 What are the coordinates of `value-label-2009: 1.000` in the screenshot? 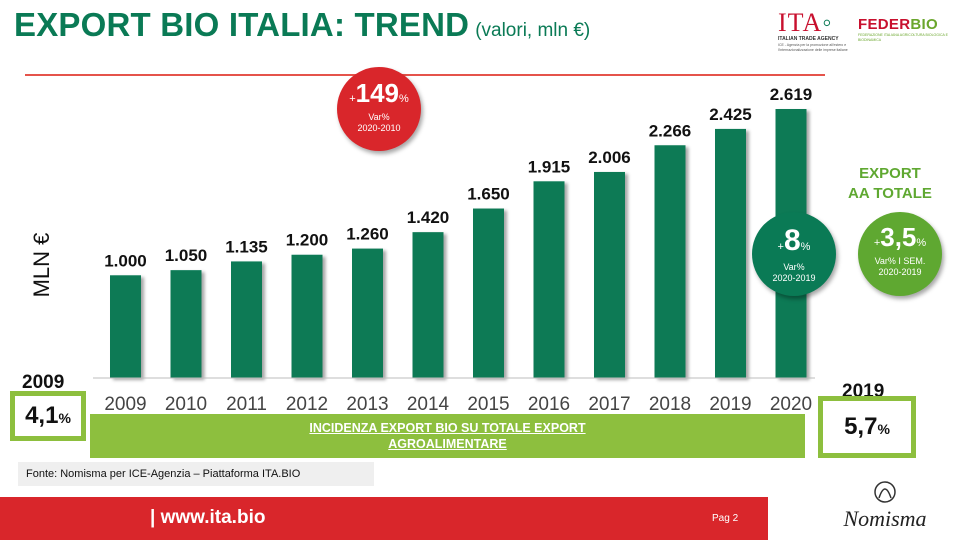 It's located at (125, 260).